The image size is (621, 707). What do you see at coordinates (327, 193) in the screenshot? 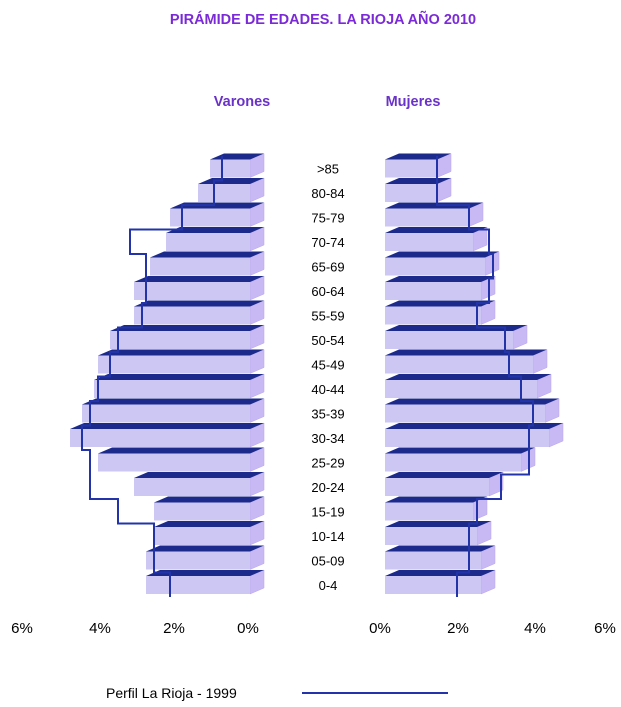
I see `age-label: 80-84` at bounding box center [327, 193].